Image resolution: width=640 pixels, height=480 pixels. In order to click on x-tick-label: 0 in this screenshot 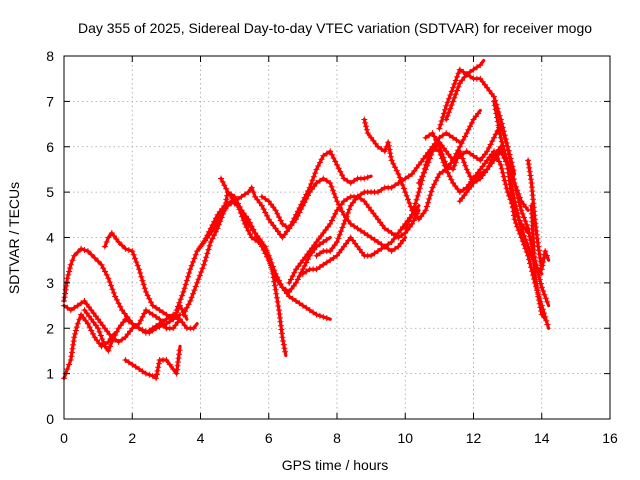, I will do `click(64, 438)`.